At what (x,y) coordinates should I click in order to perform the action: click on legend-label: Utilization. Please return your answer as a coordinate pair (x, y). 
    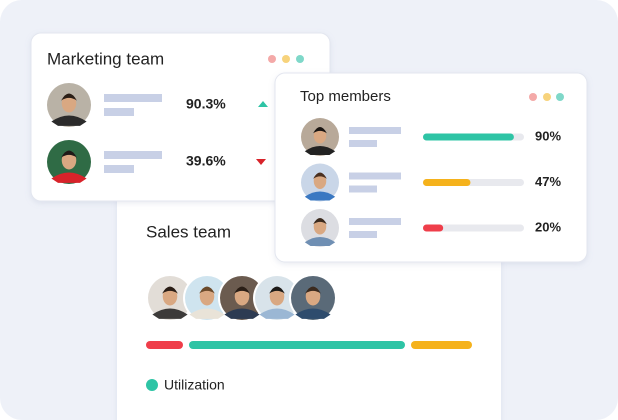
    Looking at the image, I should click on (194, 385).